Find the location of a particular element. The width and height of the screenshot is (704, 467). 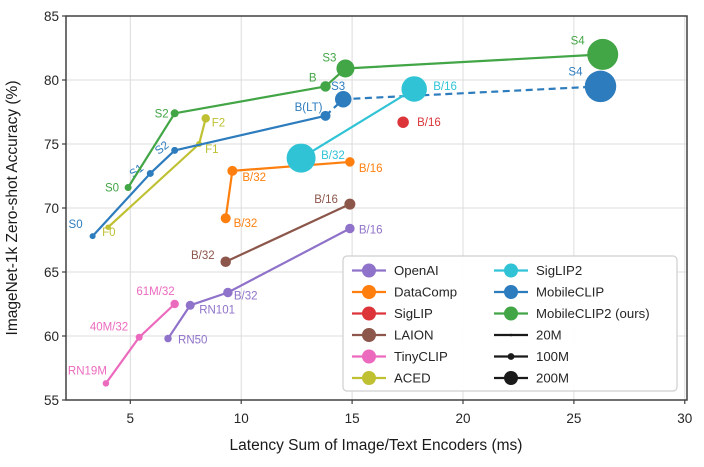

legend-label: ACED is located at coordinates (412, 378).